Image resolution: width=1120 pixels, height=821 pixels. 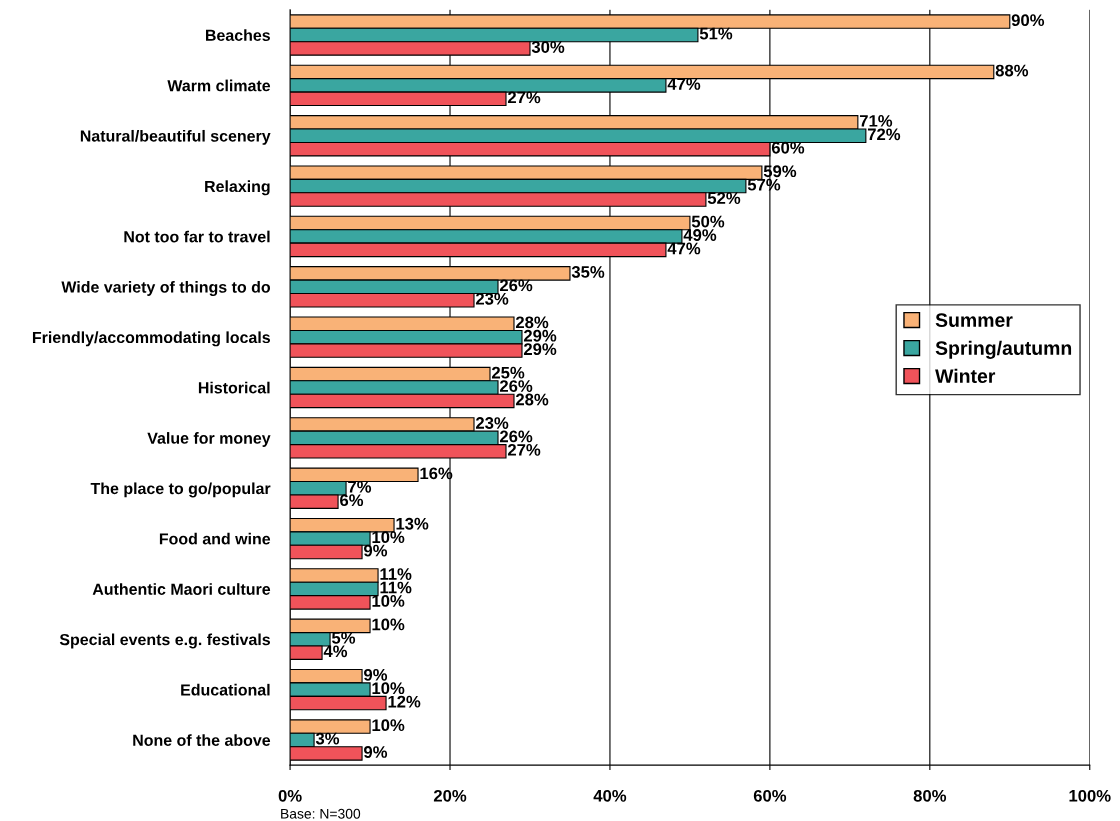 What do you see at coordinates (202, 740) in the screenshot?
I see `y-tick-label: None of the above` at bounding box center [202, 740].